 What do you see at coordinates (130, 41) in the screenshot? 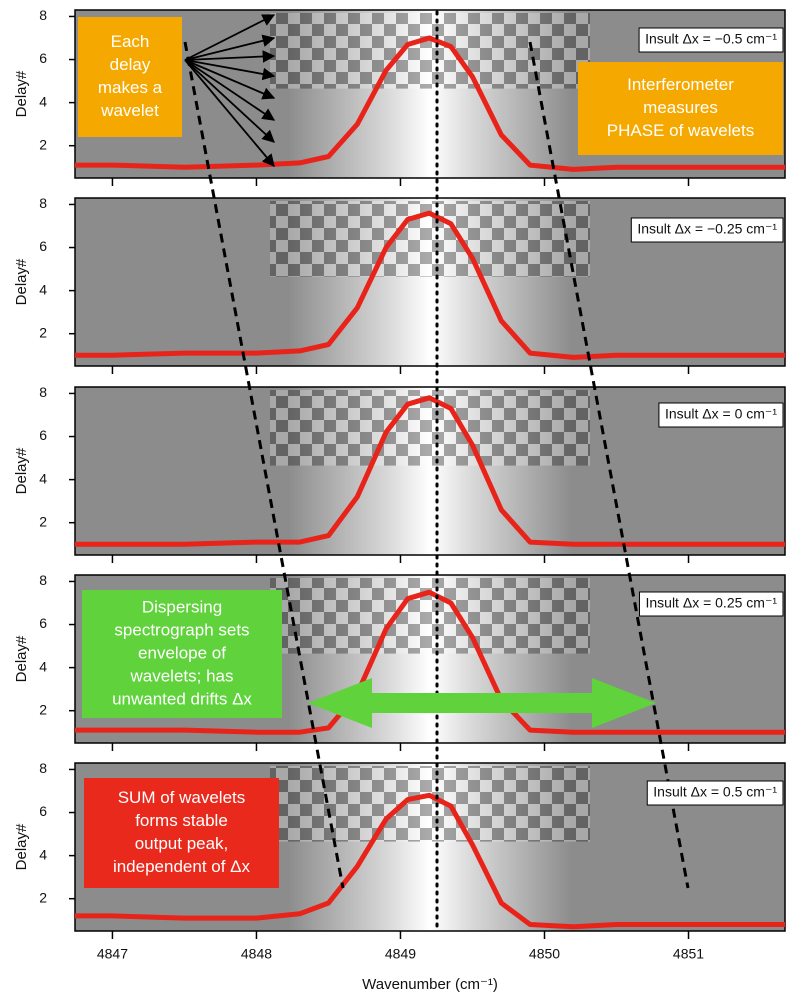
I see `annotation-text: Each` at bounding box center [130, 41].